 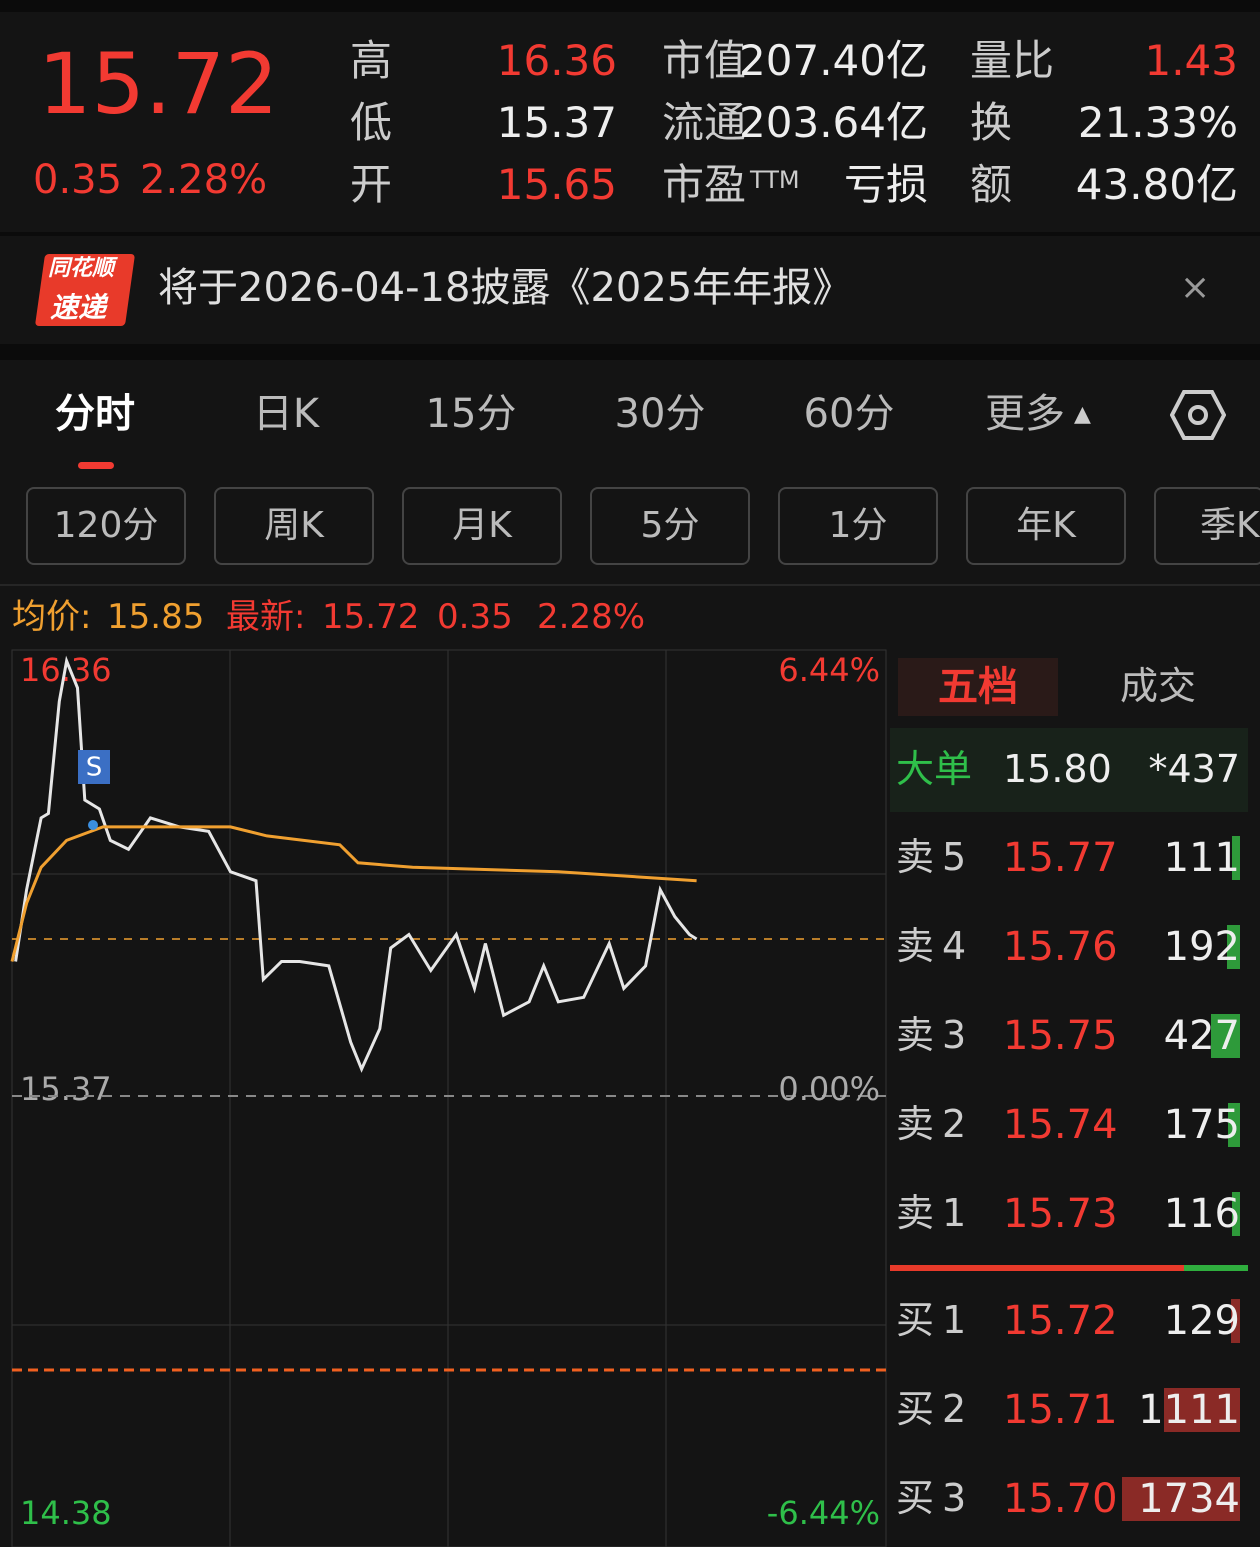 I want to click on last-value: 15.72, so click(x=371, y=617).